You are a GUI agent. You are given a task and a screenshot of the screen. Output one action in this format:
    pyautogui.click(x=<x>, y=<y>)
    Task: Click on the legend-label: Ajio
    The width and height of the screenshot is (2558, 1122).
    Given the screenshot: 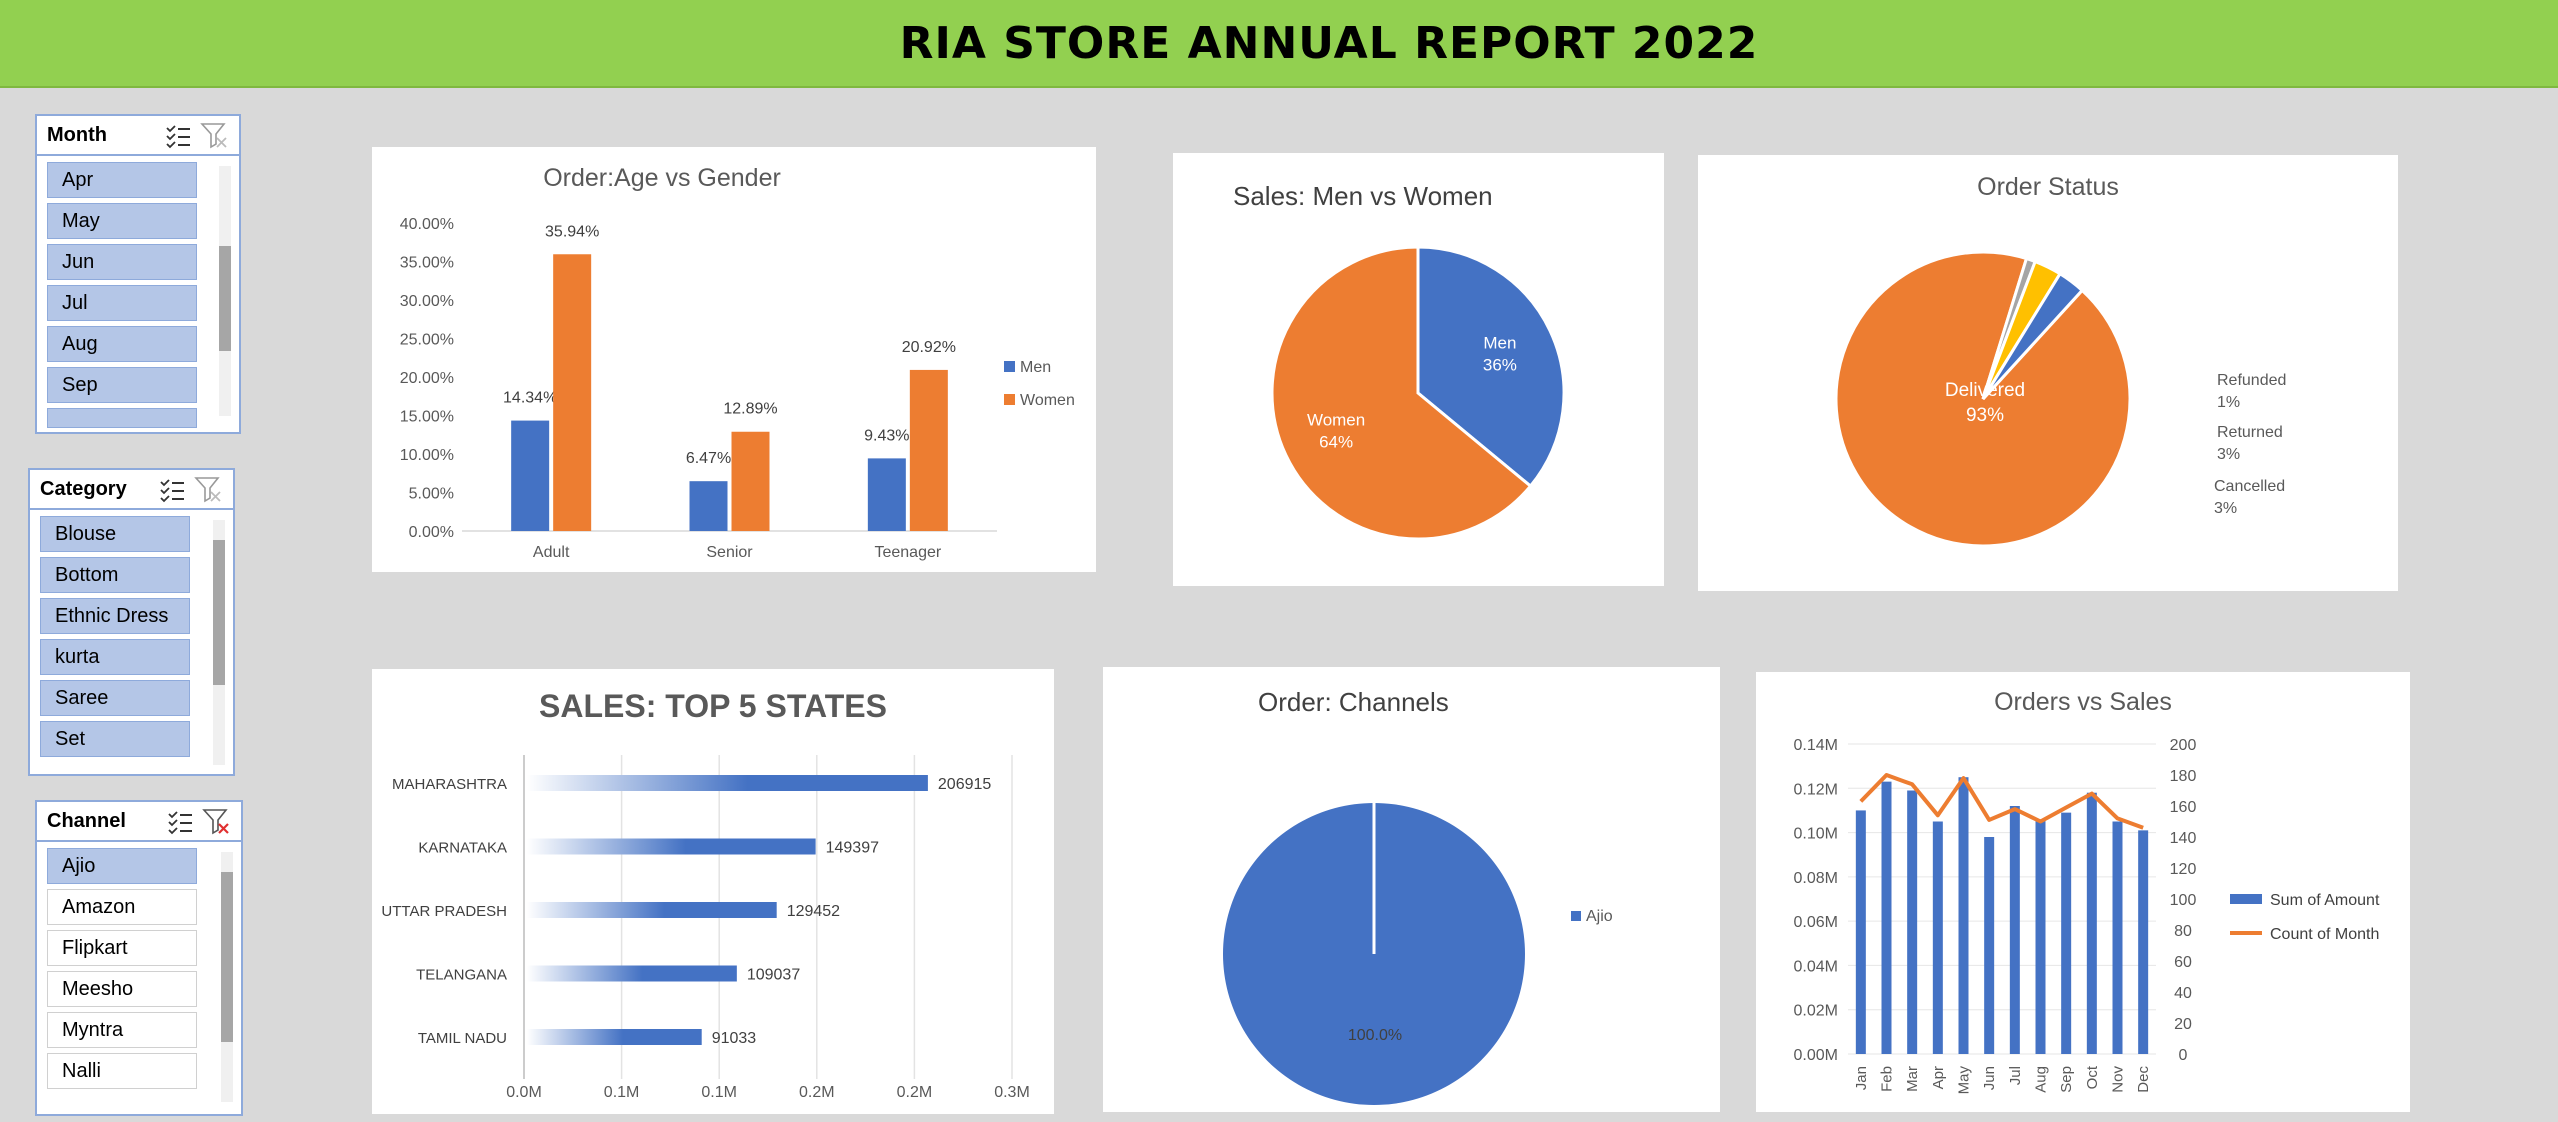 What is the action you would take?
    pyautogui.click(x=1599, y=916)
    